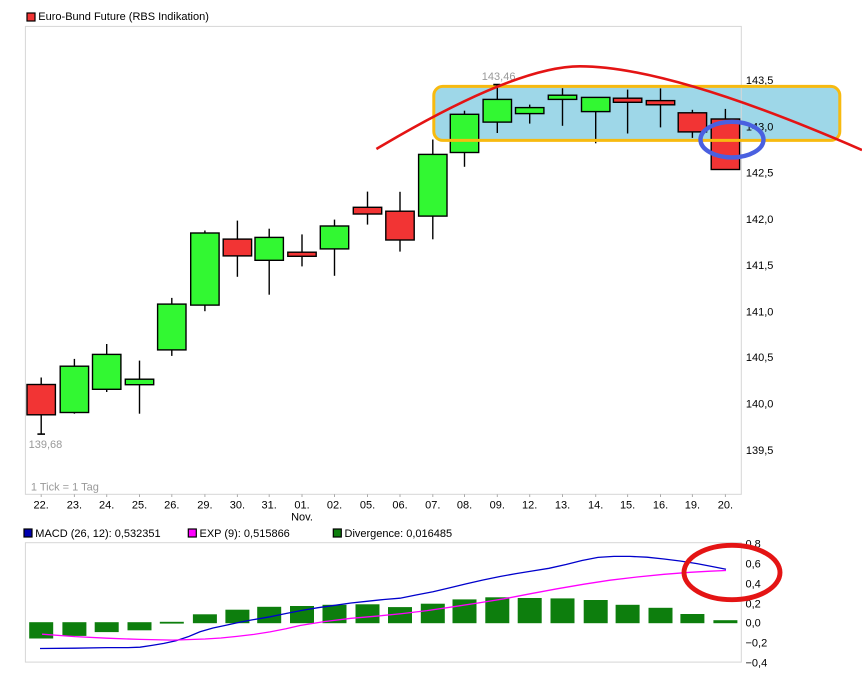 The height and width of the screenshot is (682, 862). Describe the element at coordinates (432, 505) in the screenshot. I see `svg-text: 07.` at that location.